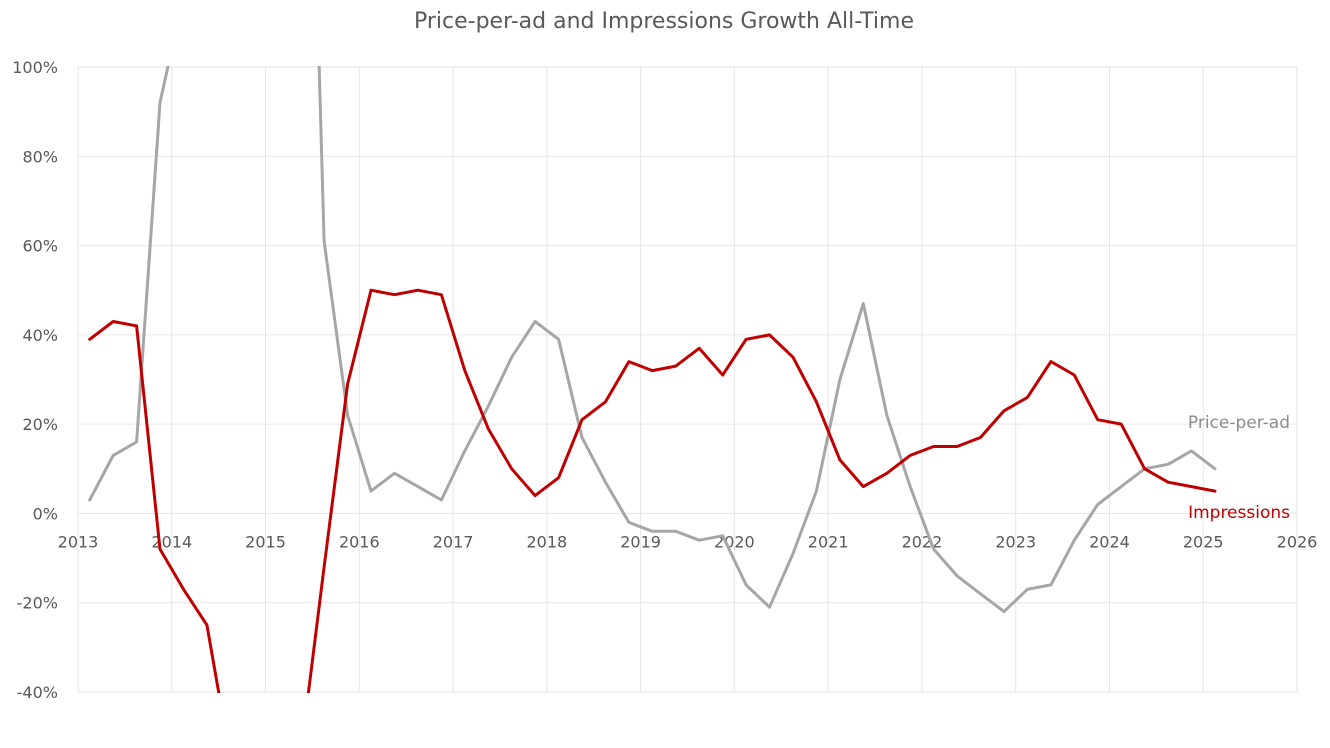  I want to click on x-tick-label: 2014, so click(171, 541).